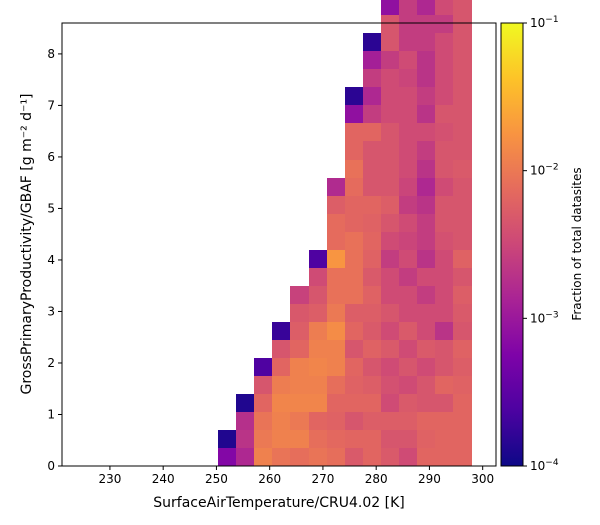 The width and height of the screenshot is (600, 525). I want to click on y-tick-label: 3, so click(51, 311).